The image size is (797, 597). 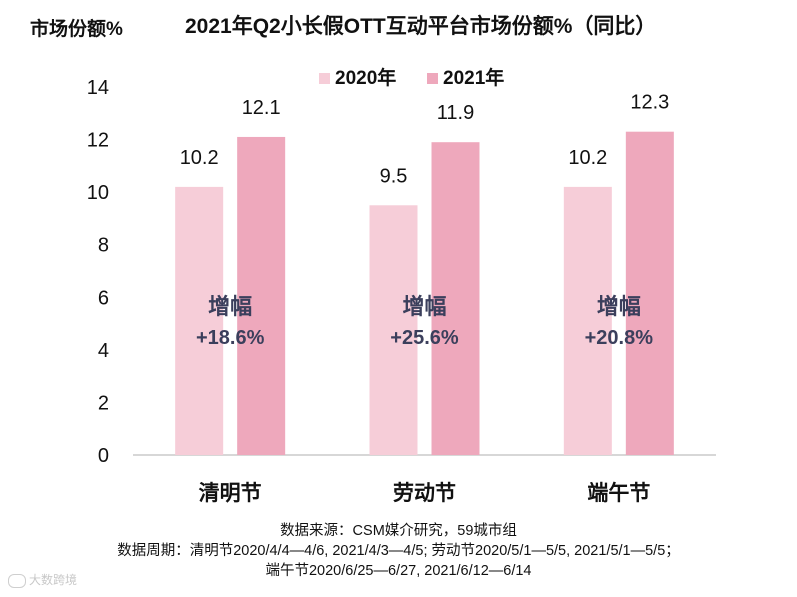 I want to click on y-tick-label: 12, so click(x=98, y=141).